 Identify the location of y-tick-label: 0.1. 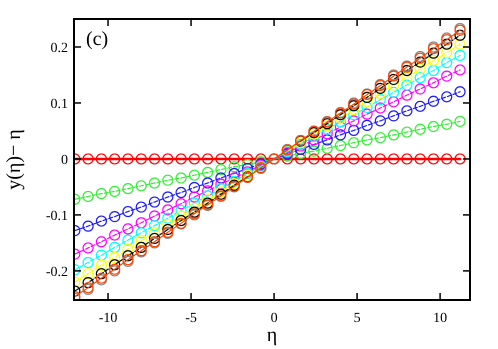
(59, 104).